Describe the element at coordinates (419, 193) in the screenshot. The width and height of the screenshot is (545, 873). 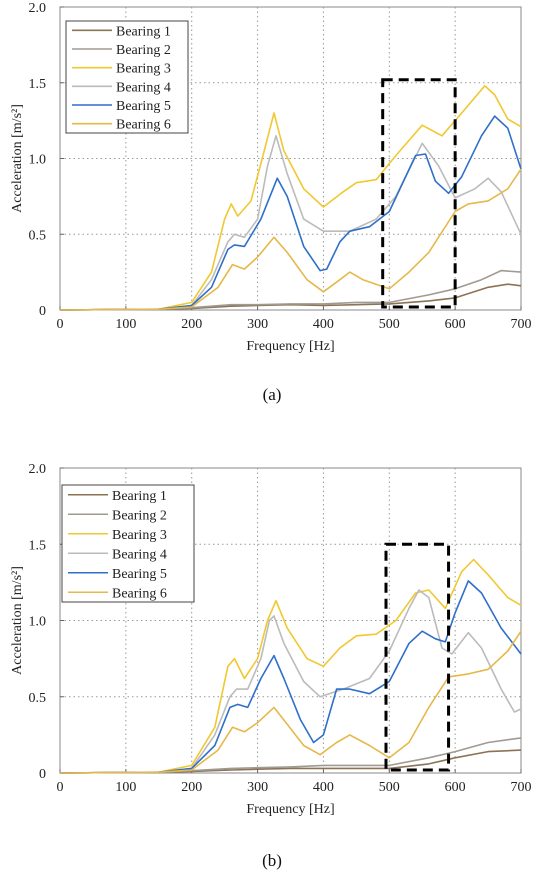
I see `dashed-highlight-box` at that location.